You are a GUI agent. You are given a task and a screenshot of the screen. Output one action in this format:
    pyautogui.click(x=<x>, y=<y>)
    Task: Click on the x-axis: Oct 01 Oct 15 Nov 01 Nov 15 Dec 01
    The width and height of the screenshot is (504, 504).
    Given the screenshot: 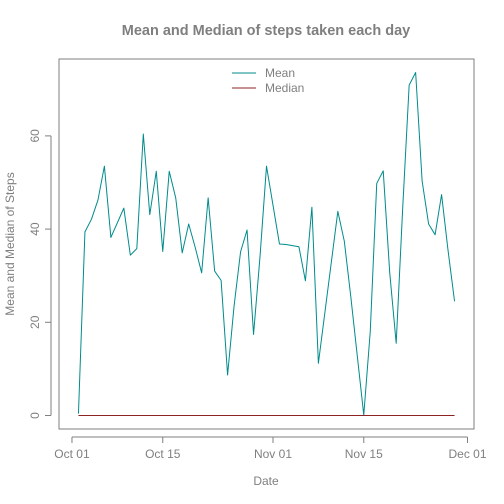 What is the action you would take?
    pyautogui.click(x=270, y=448)
    